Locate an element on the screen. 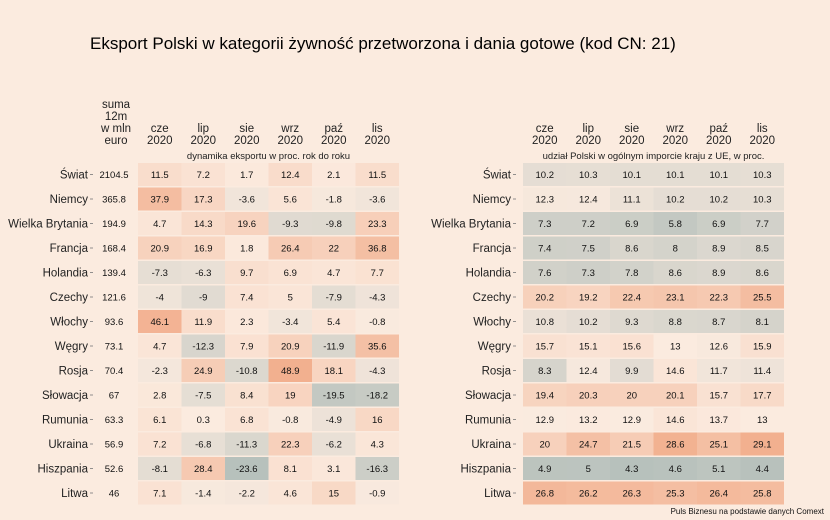 This screenshot has width=830, height=520. row-label: Hiszpania is located at coordinates (486, 470).